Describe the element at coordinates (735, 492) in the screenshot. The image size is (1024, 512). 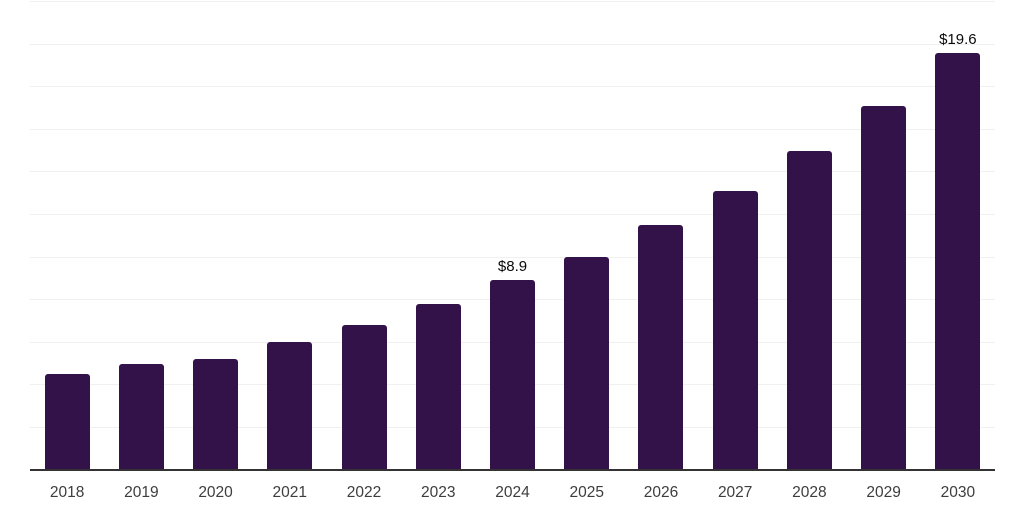
I see `x-axis-tick-2027: 2027` at that location.